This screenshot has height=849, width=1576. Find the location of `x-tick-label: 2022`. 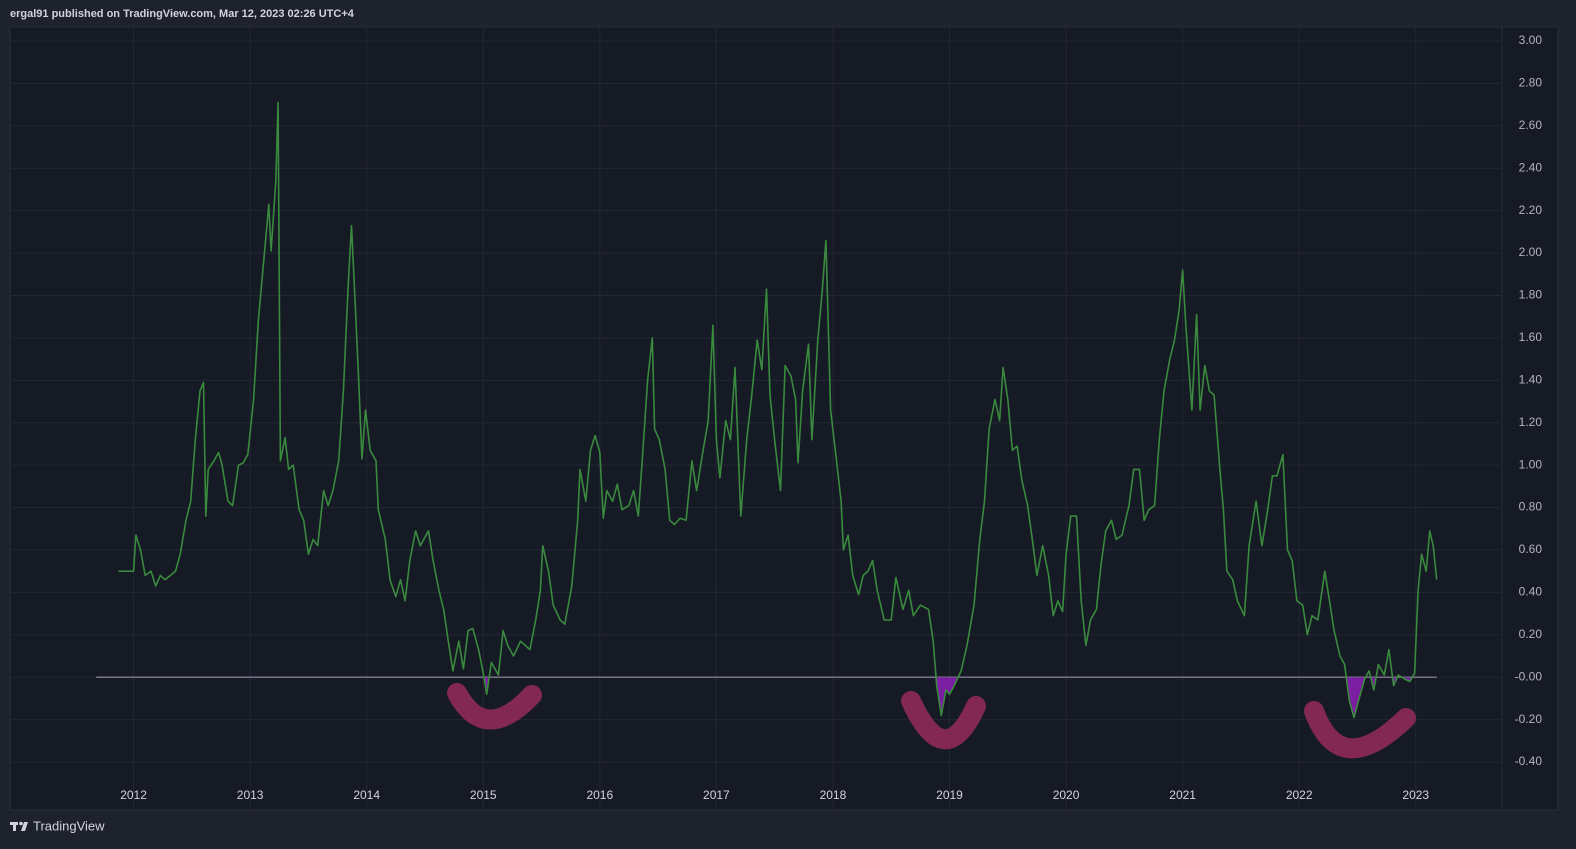

x-tick-label: 2022 is located at coordinates (1299, 795).